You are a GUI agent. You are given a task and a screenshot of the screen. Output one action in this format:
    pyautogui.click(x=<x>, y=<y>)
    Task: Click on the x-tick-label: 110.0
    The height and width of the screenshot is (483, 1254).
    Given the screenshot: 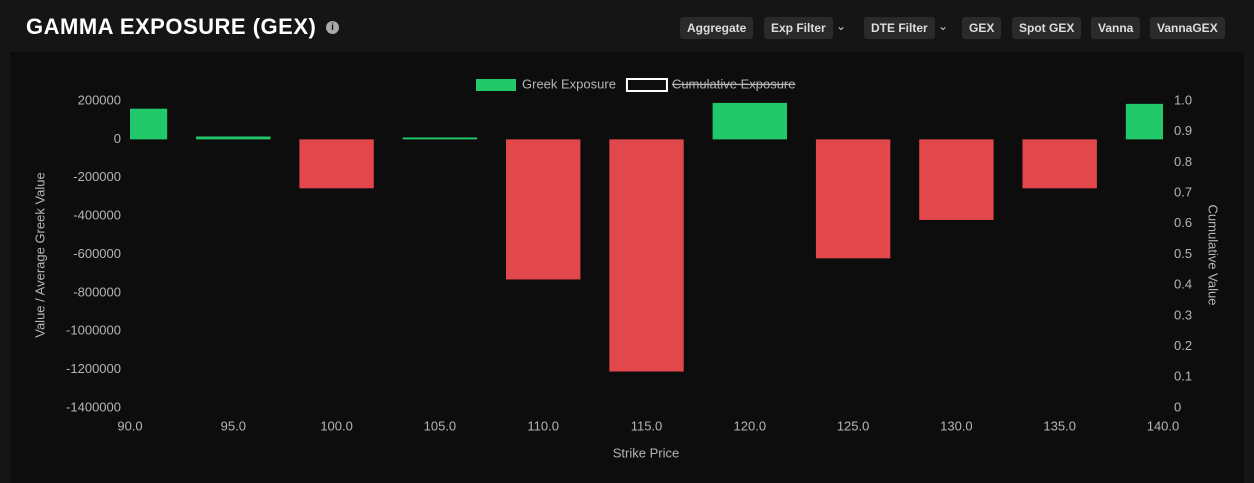 What is the action you would take?
    pyautogui.click(x=543, y=425)
    